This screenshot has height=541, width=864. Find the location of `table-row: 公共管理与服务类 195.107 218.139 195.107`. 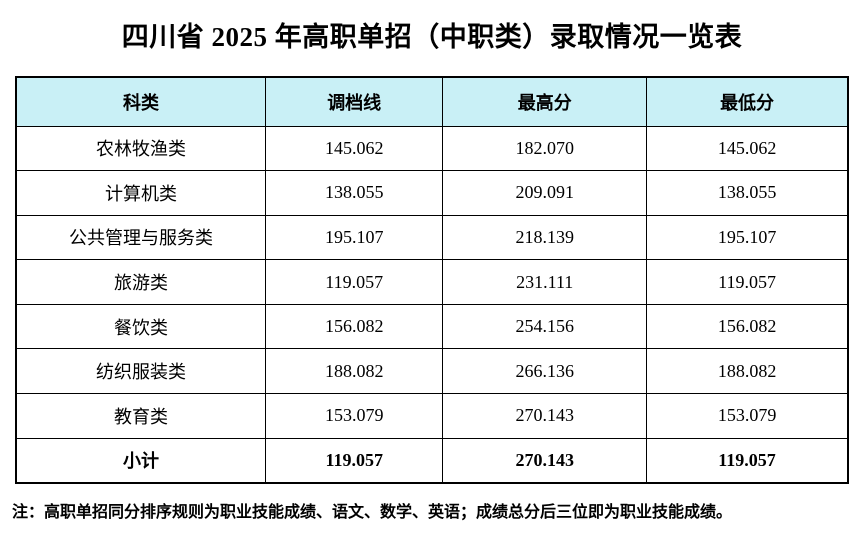

table-row: 公共管理与服务类 195.107 218.139 195.107 is located at coordinates (432, 237).